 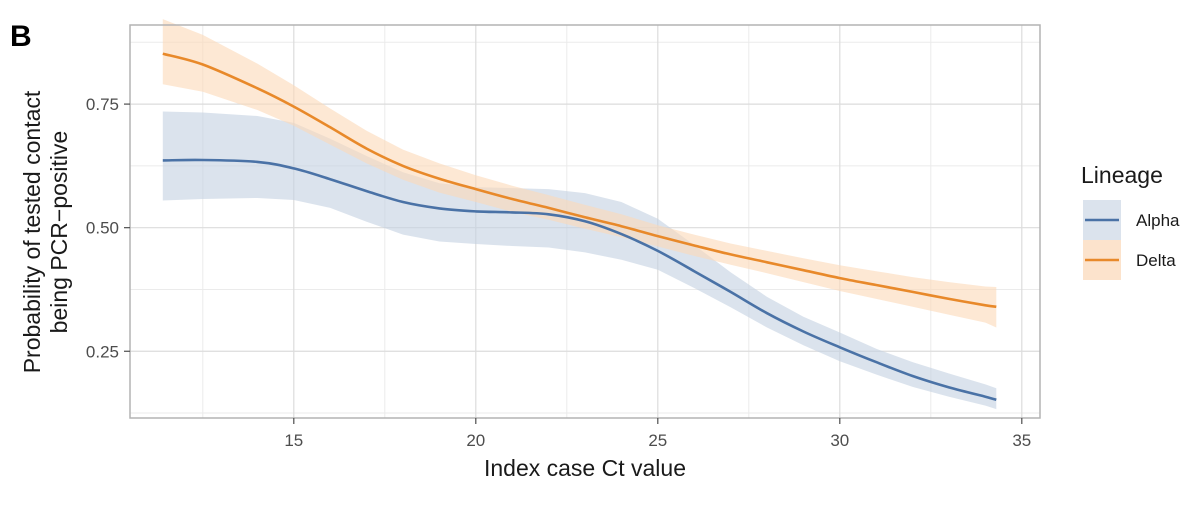 I want to click on x-tick-label: 20, so click(x=475, y=440).